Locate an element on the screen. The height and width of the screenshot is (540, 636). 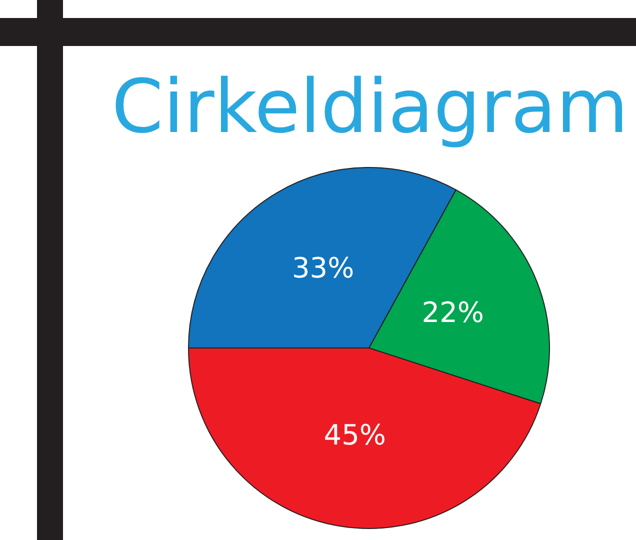
chart-title: Cirkeldiagram is located at coordinates (370, 107).